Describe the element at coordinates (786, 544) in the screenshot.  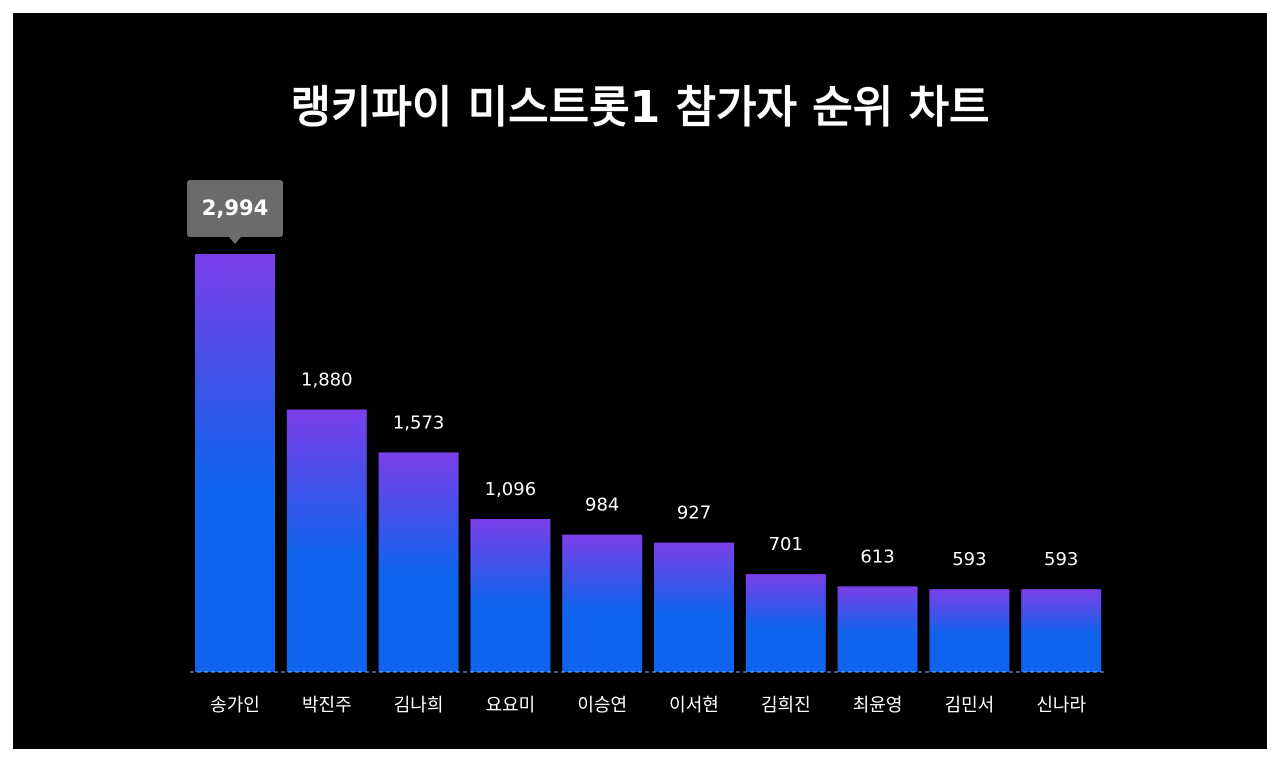
I see `bar-value-label: 701` at that location.